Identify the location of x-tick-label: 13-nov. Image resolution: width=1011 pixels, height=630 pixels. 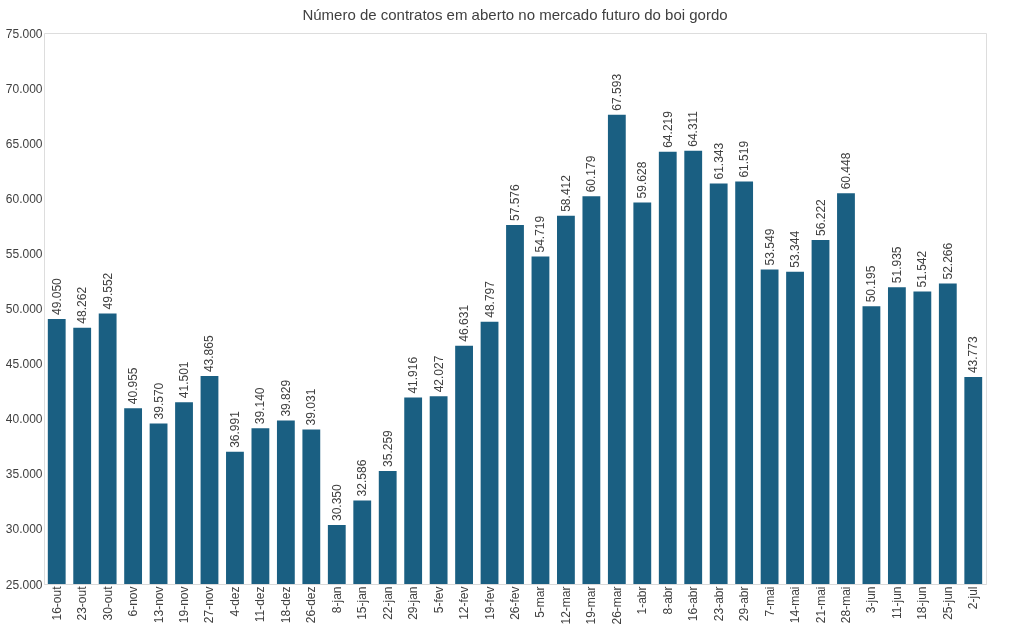
(158, 605).